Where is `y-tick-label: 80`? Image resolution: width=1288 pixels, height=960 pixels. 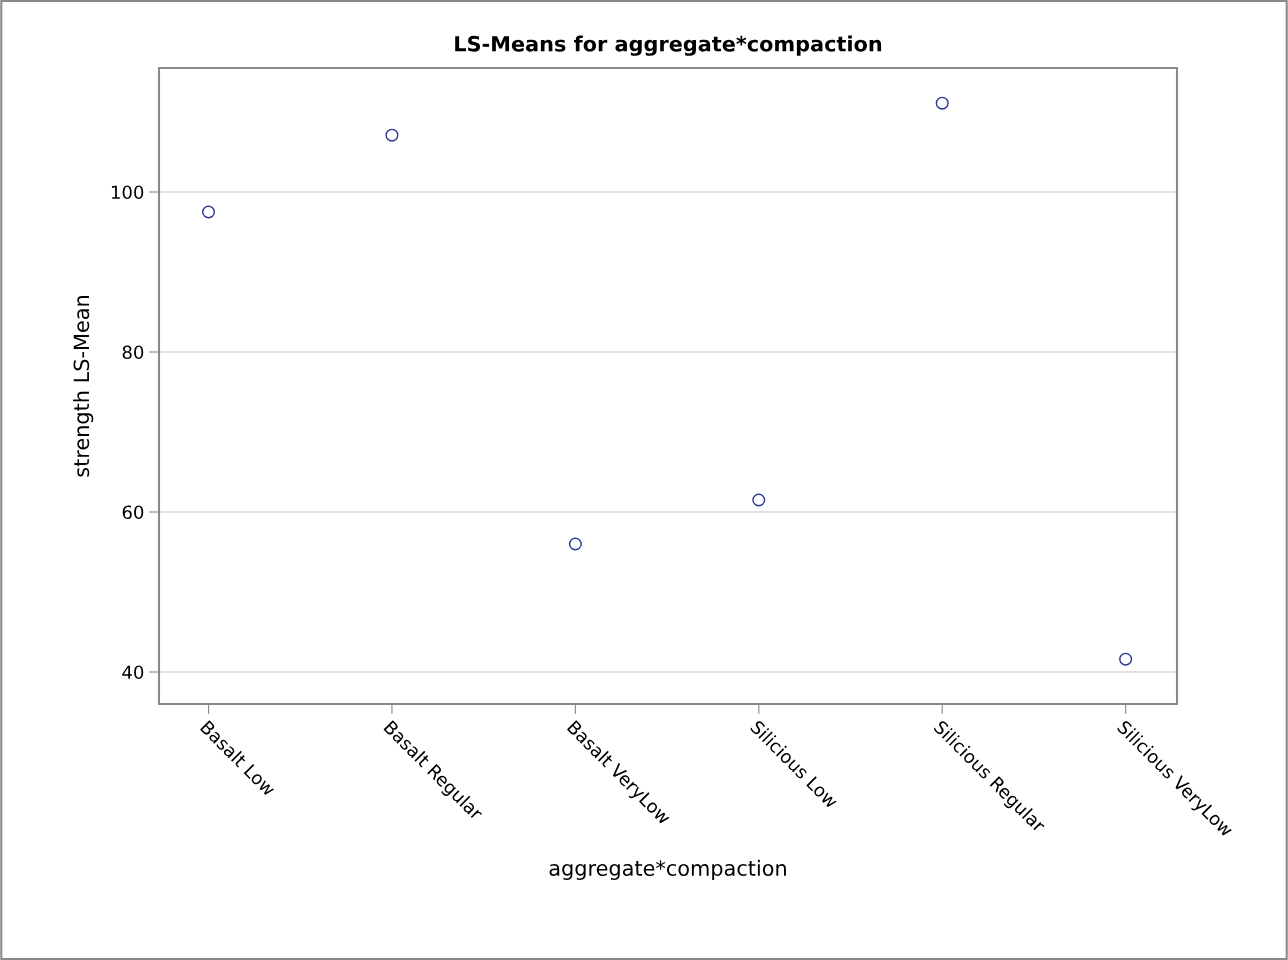
y-tick-label: 80 is located at coordinates (133, 352).